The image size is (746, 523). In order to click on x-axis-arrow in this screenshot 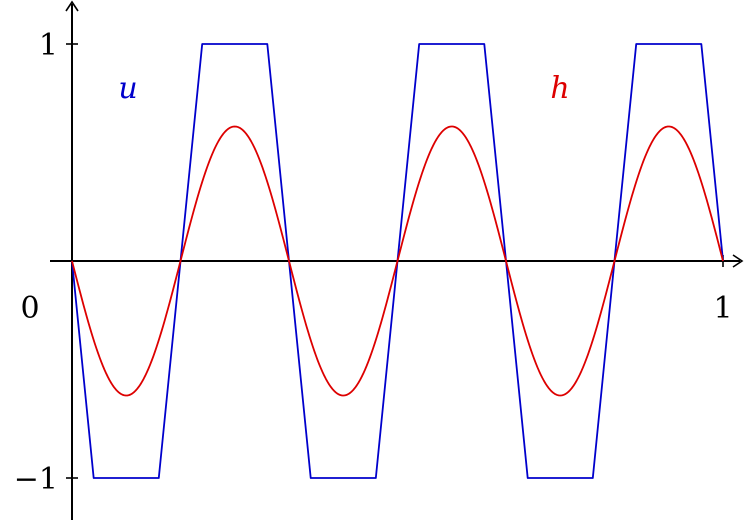, I will do `click(738, 261)`.